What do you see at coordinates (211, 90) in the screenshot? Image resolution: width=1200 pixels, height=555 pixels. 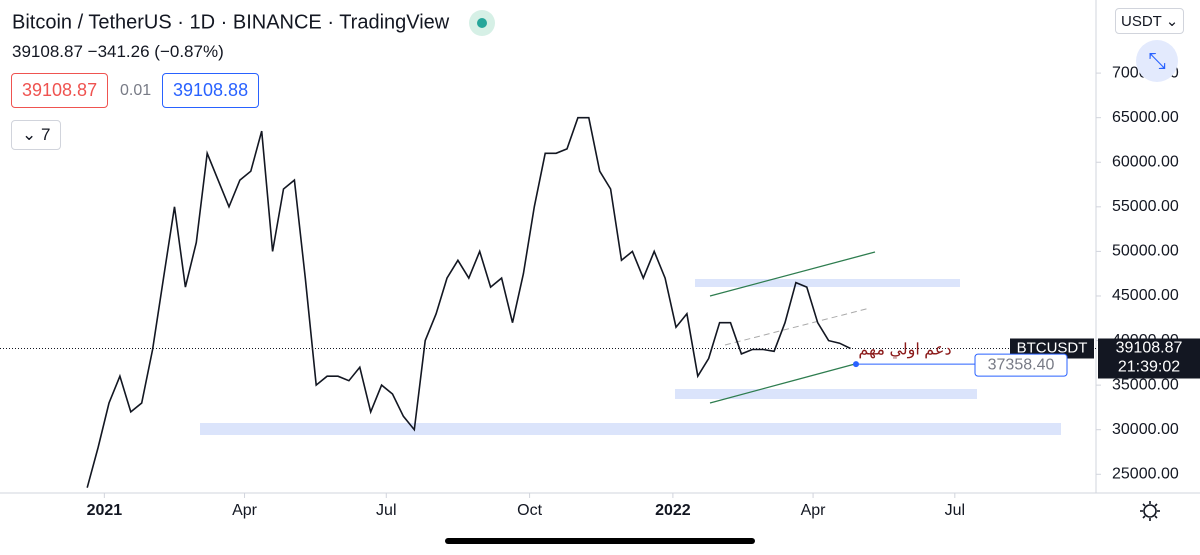 I see `buy-button: 39108.88` at bounding box center [211, 90].